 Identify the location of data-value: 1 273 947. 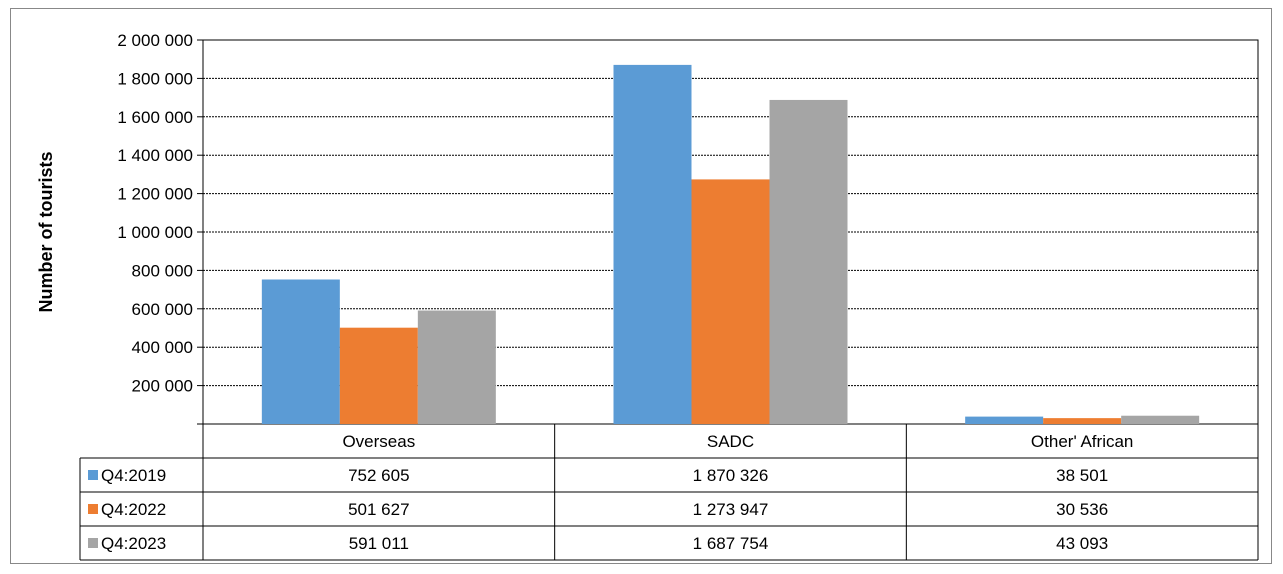
(731, 509).